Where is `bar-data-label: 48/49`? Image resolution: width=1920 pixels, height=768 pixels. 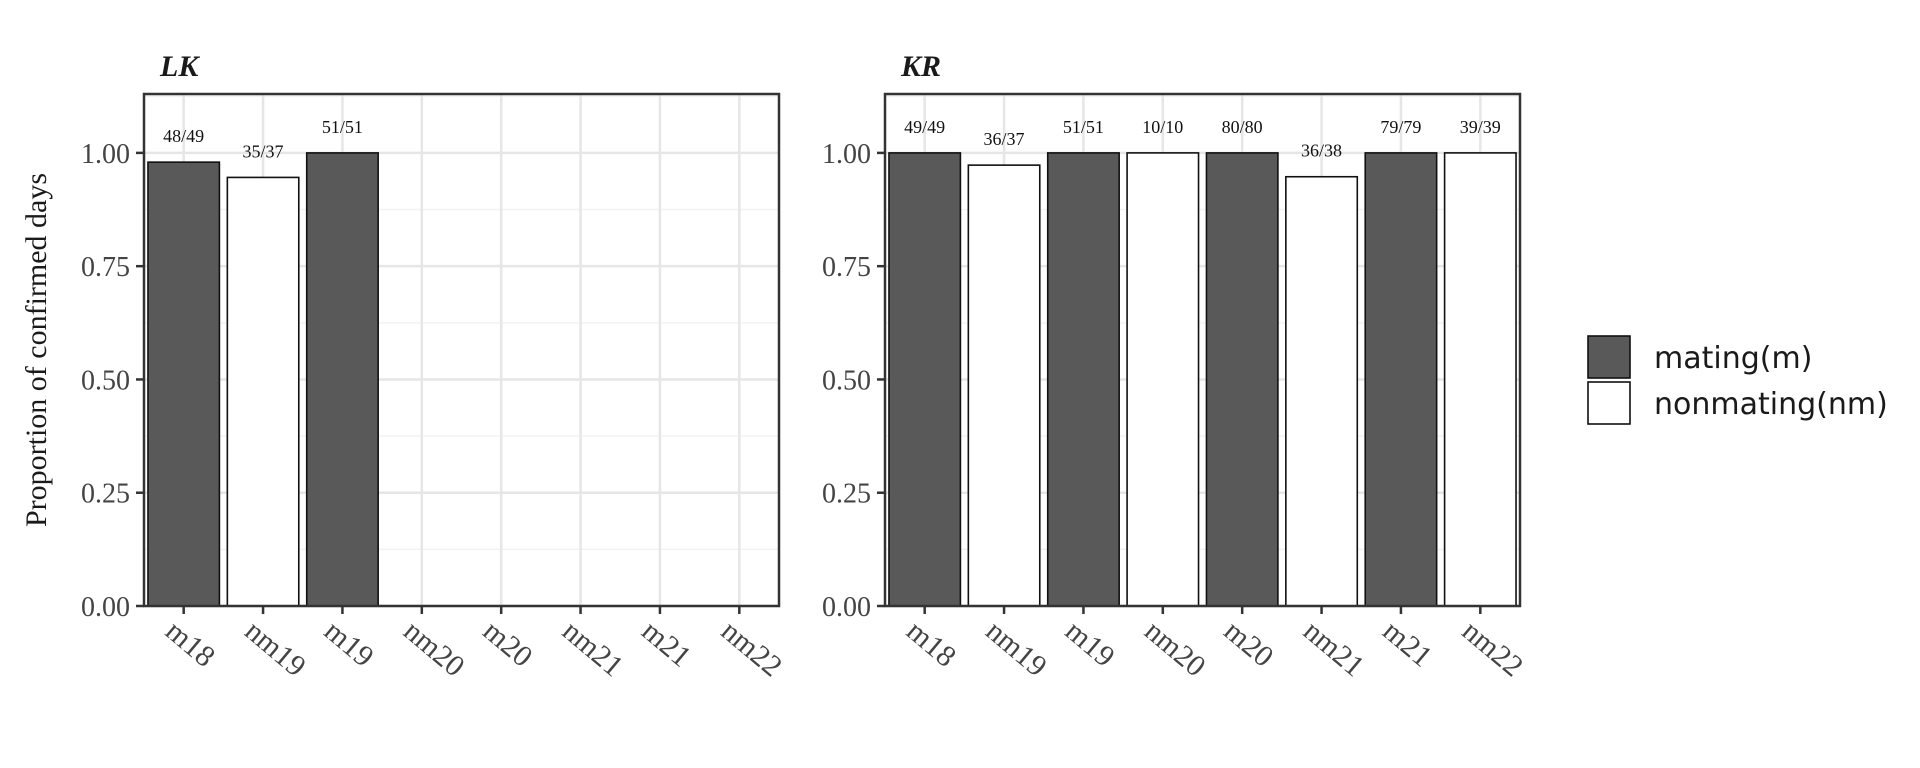
bar-data-label: 48/49 is located at coordinates (183, 136).